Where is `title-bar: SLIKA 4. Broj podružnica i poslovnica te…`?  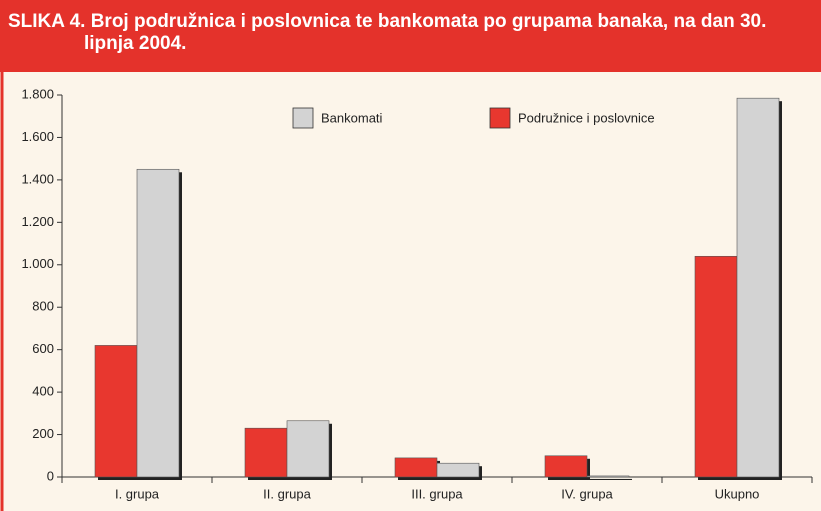 title-bar: SLIKA 4. Broj podružnica i poslovnica te… is located at coordinates (410, 36).